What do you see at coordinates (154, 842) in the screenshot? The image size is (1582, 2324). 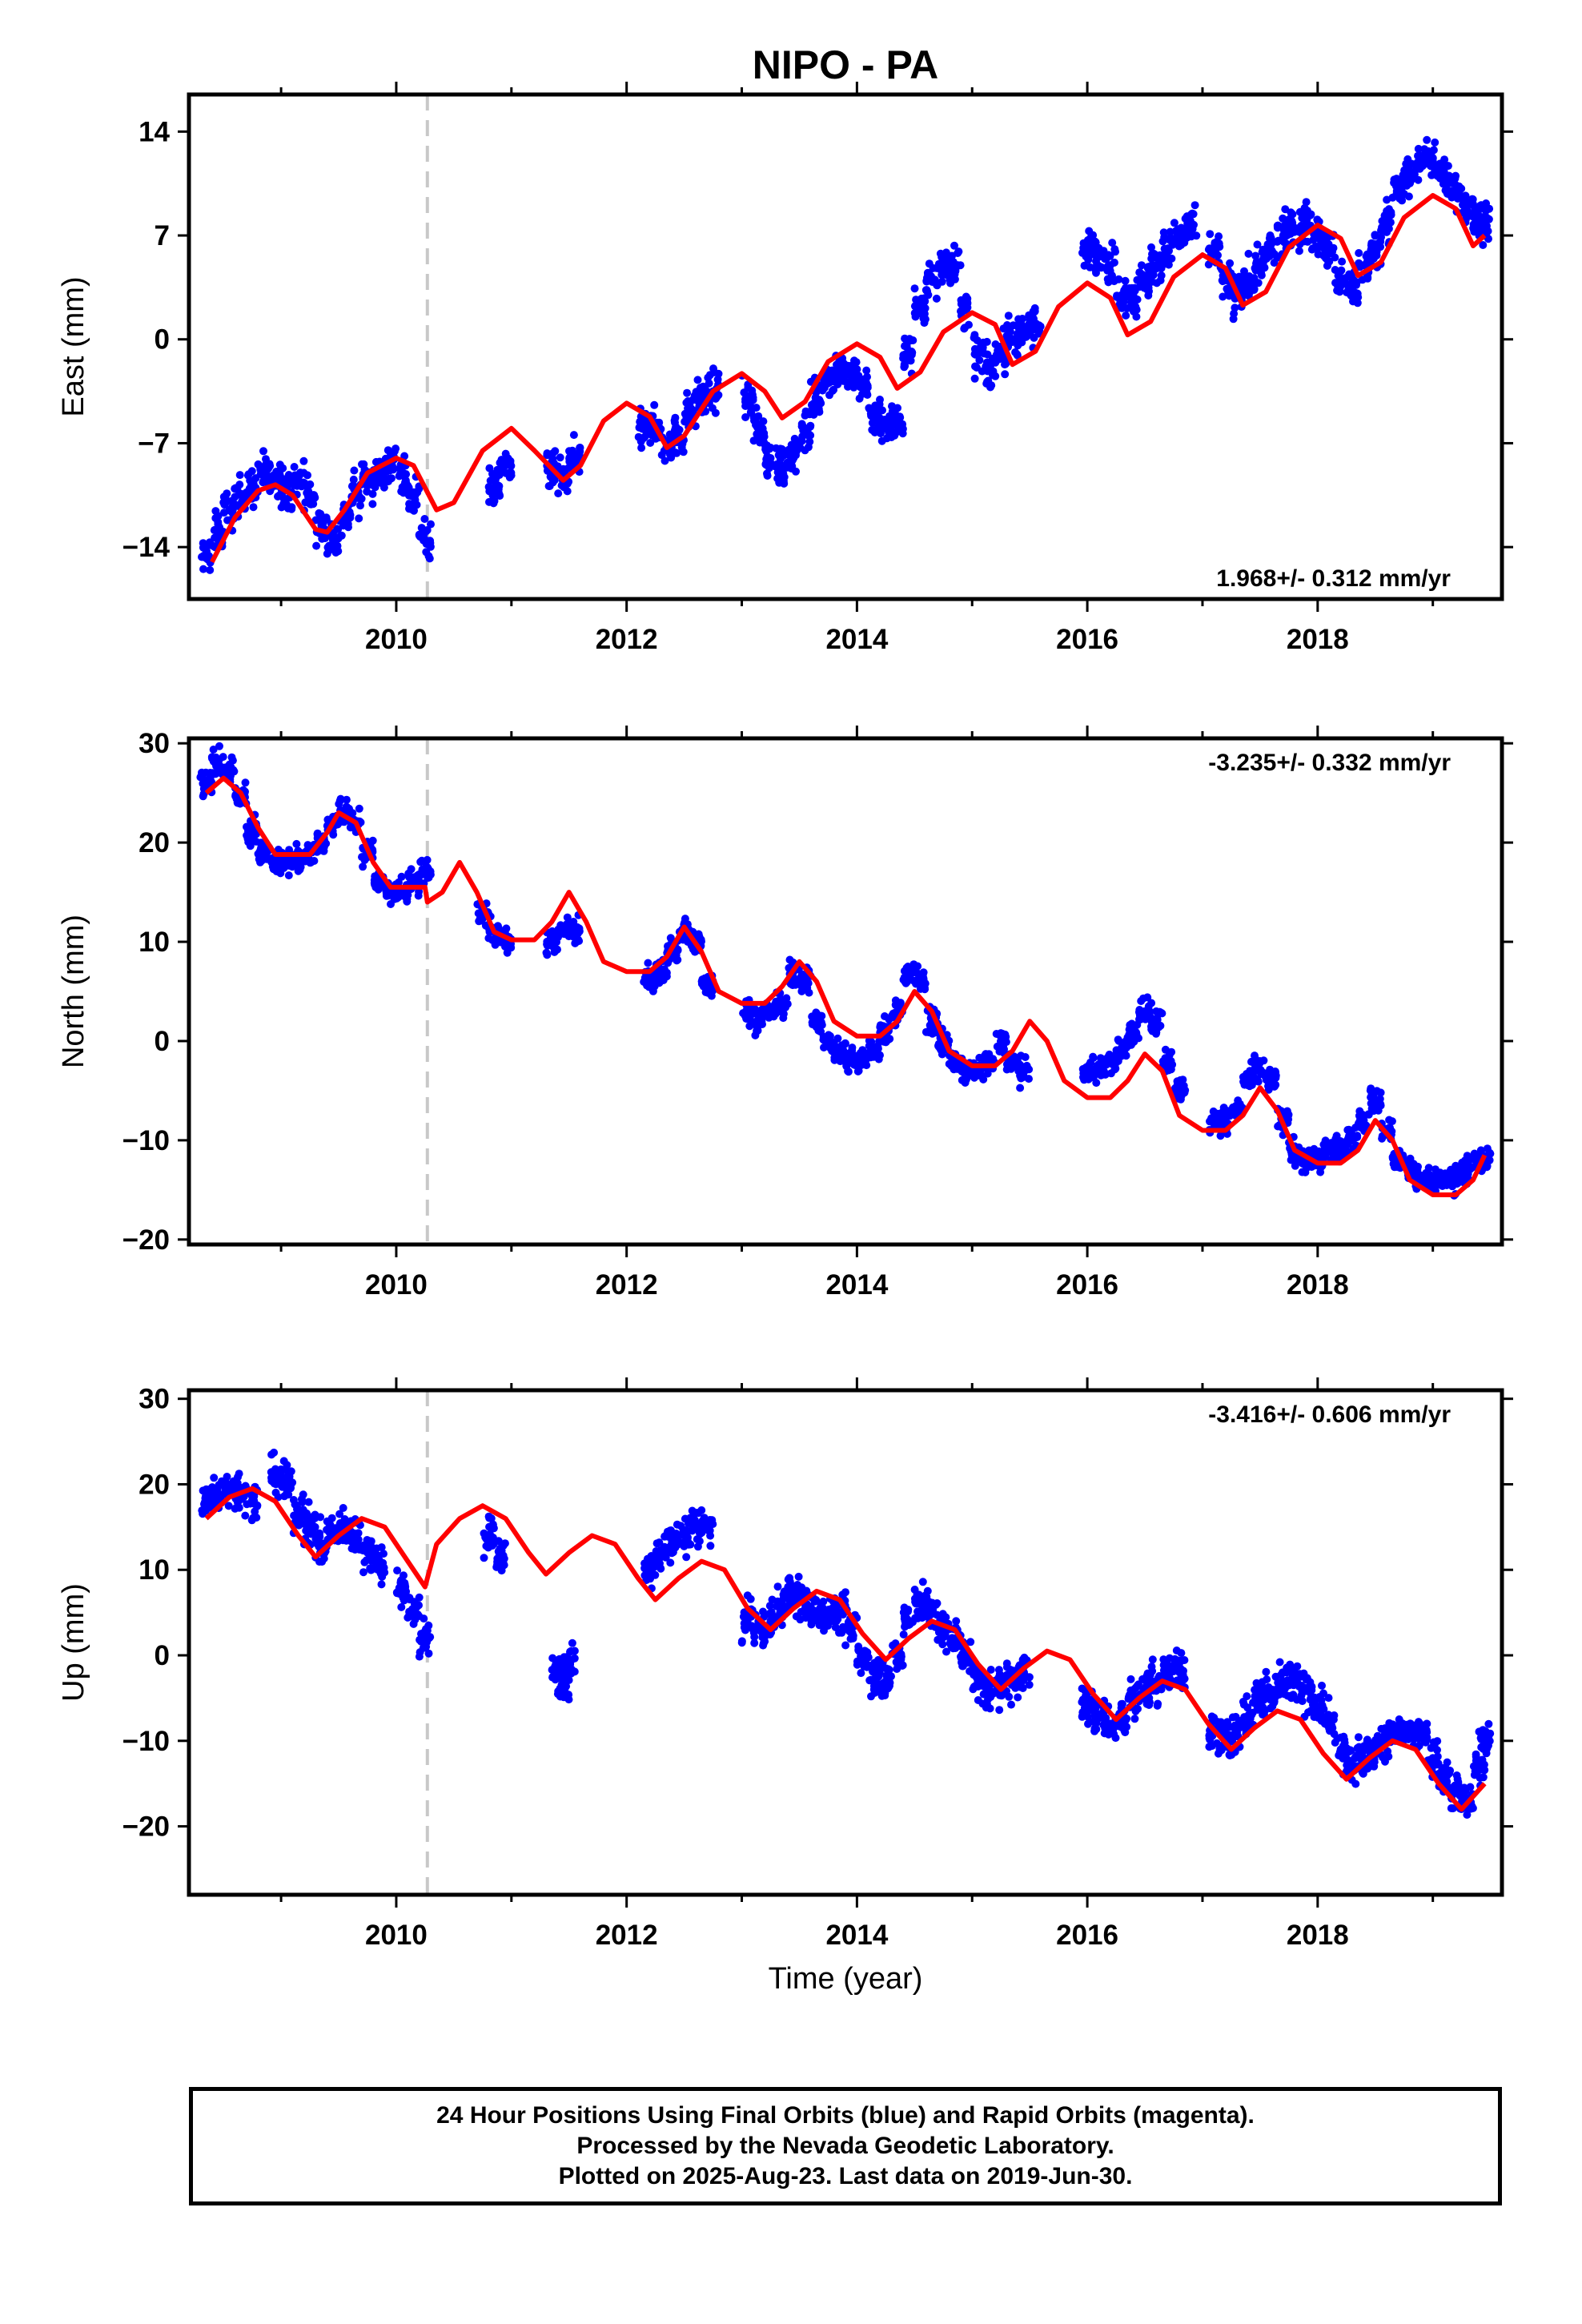 I see `y-tick-label: 20` at bounding box center [154, 842].